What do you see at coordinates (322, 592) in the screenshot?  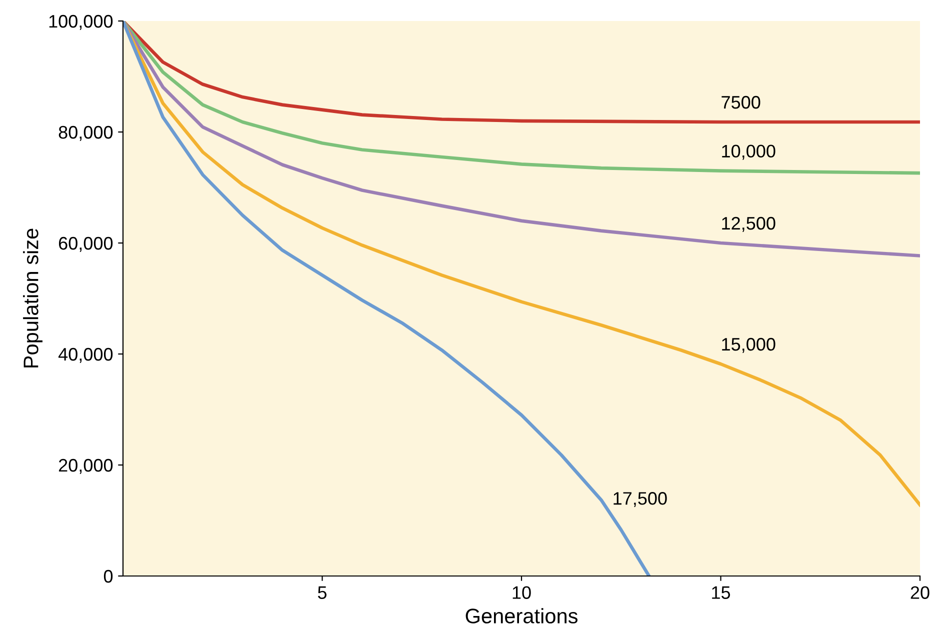 I see `x-tick-label: 5` at bounding box center [322, 592].